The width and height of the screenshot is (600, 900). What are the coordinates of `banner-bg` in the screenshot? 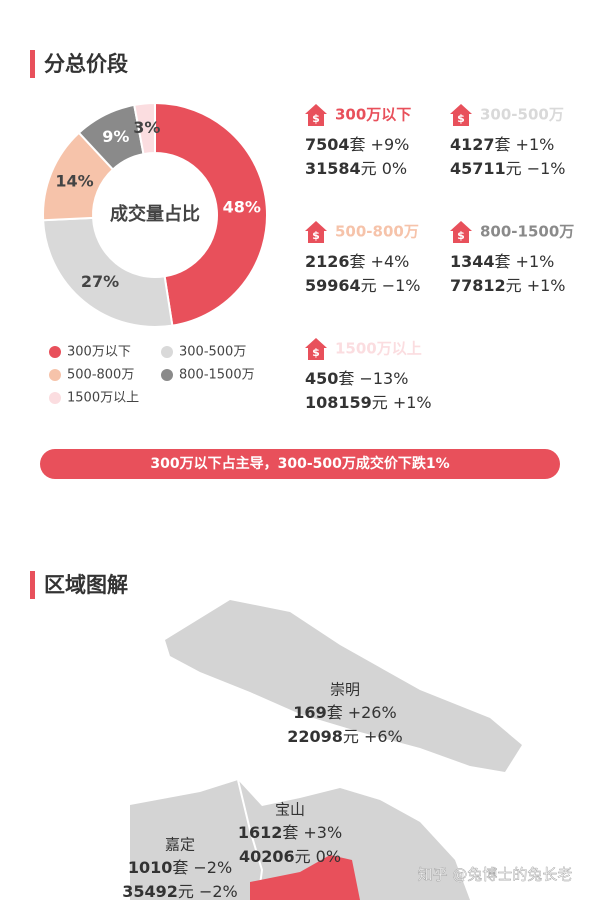 It's located at (300, 464).